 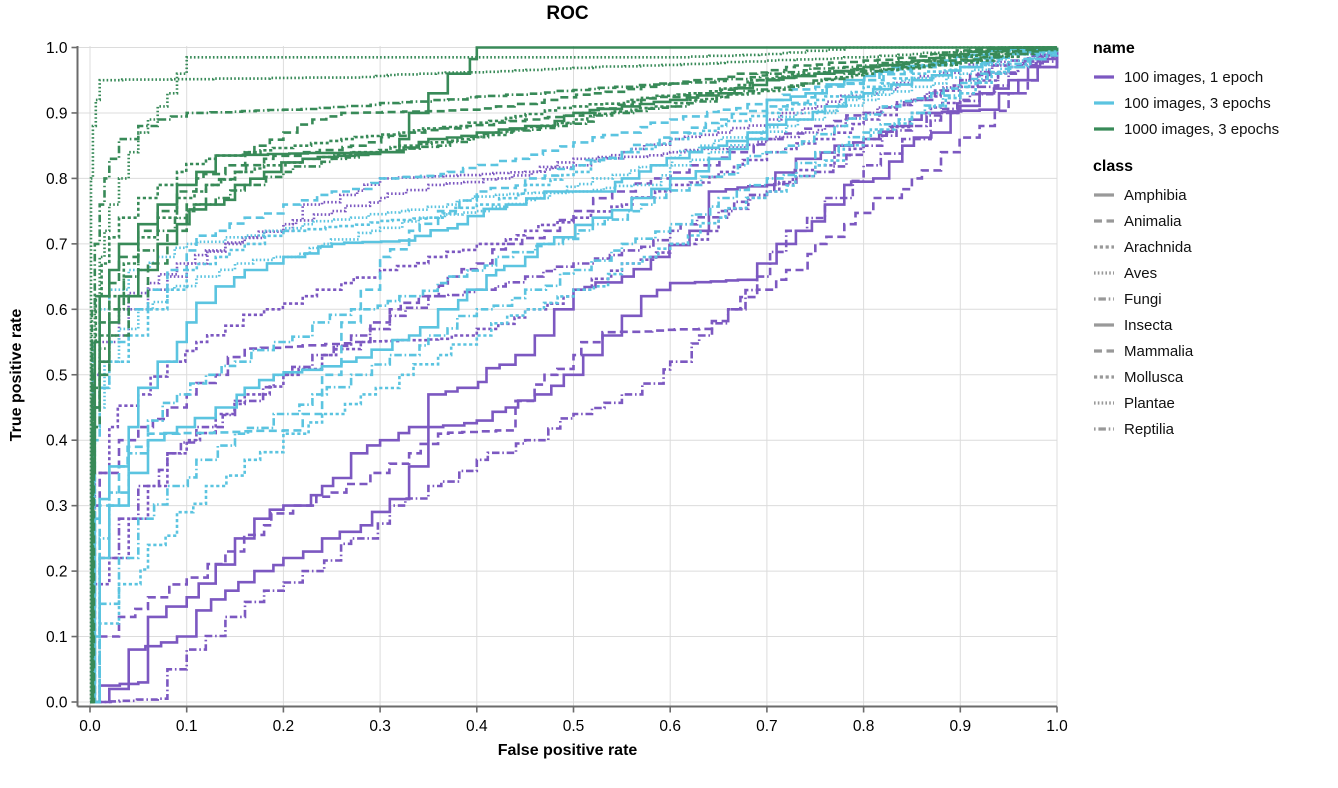 I want to click on legend-name-label: 100 images, 1 epoch, so click(x=1194, y=77).